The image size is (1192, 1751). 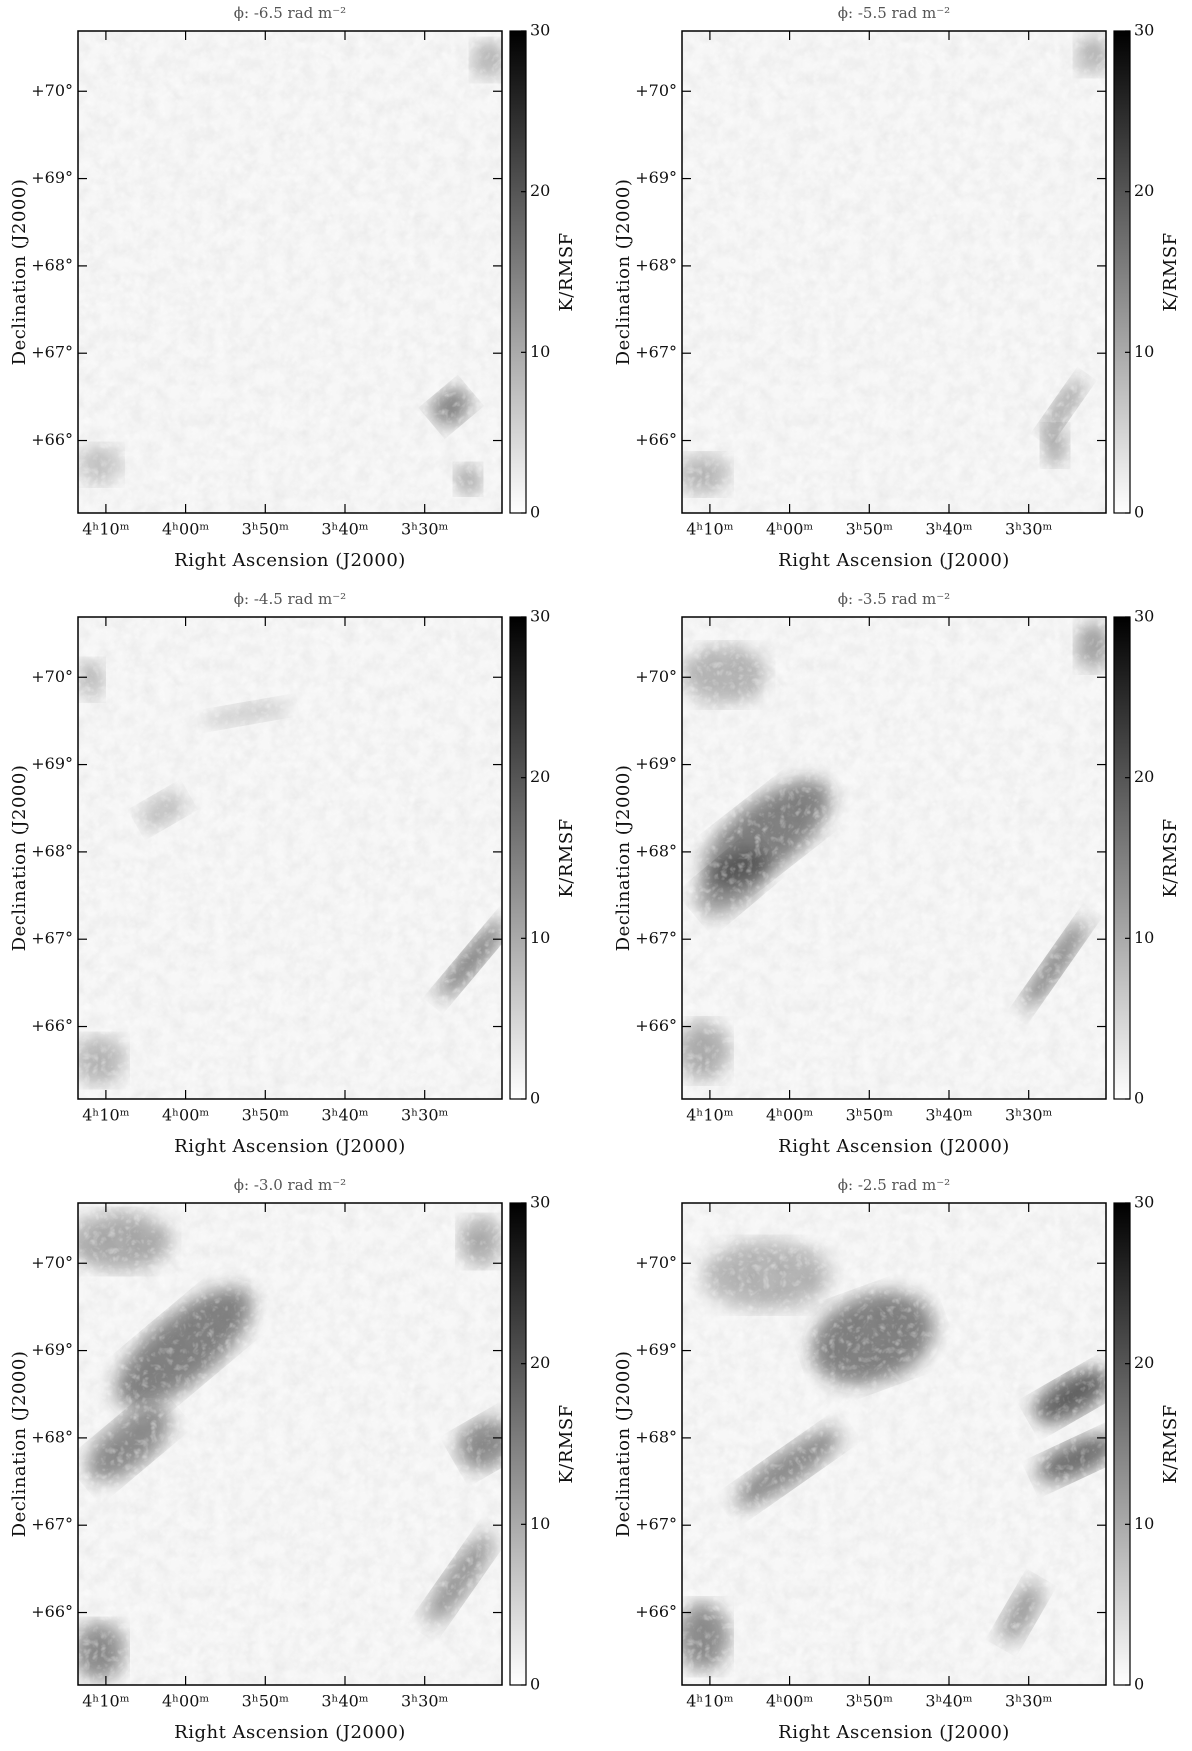 What do you see at coordinates (290, 13) in the screenshot?
I see `panel-title: ϕ: -6.5 rad m⁻²` at bounding box center [290, 13].